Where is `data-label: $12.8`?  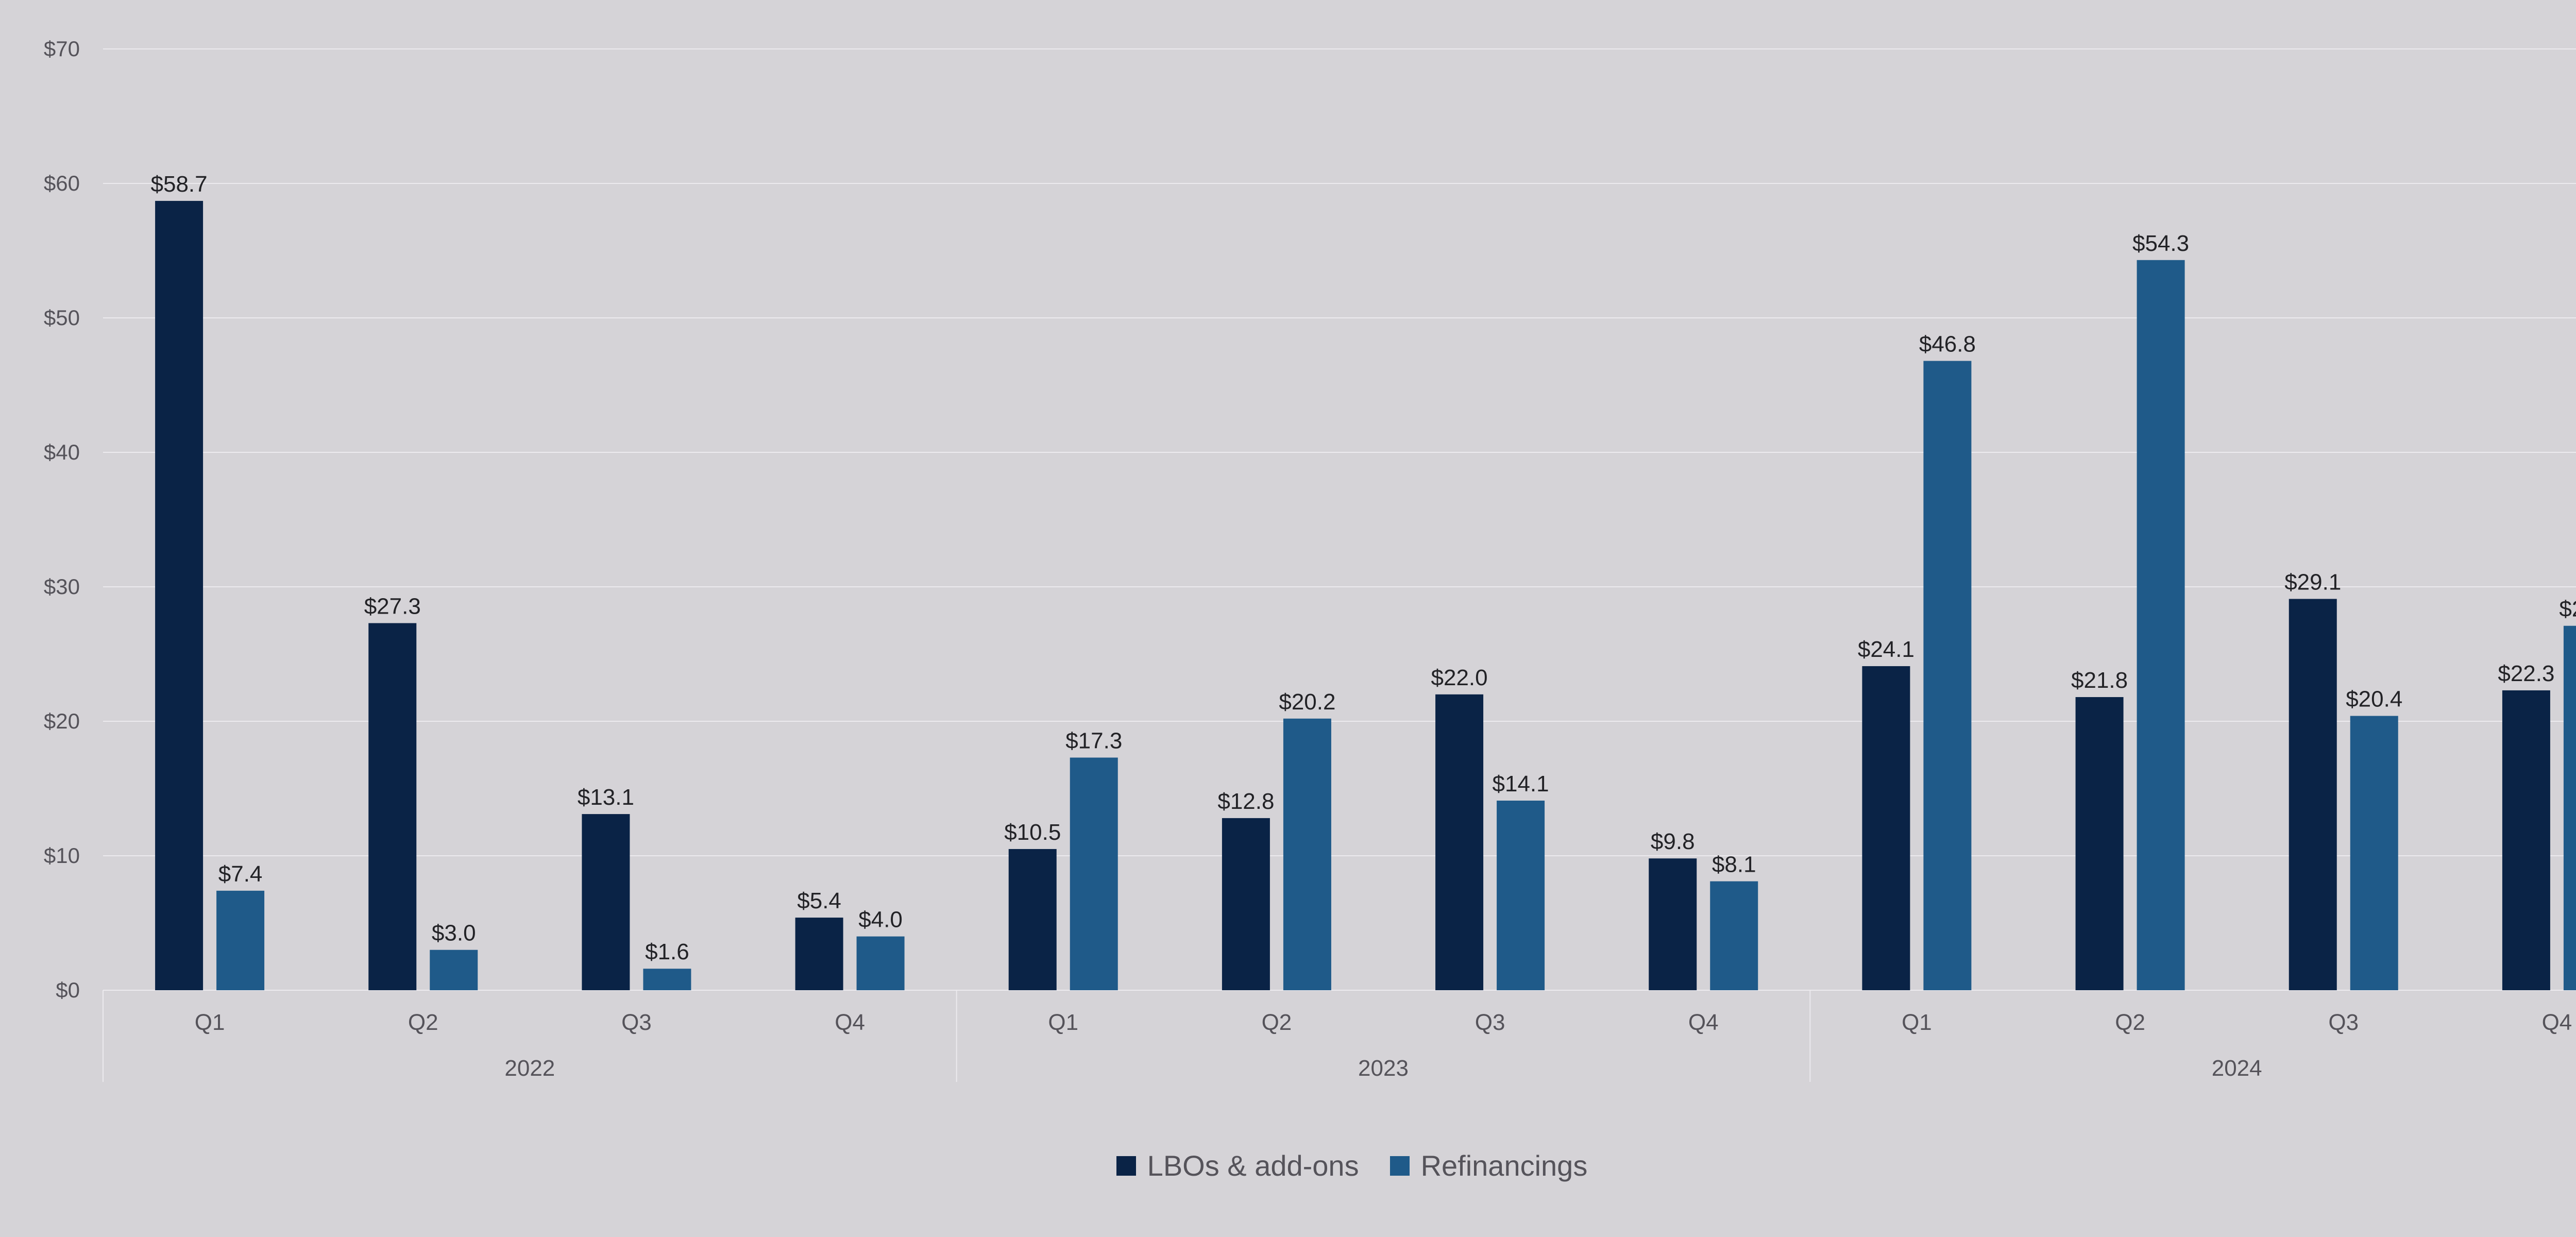
data-label: $12.8 is located at coordinates (1245, 801).